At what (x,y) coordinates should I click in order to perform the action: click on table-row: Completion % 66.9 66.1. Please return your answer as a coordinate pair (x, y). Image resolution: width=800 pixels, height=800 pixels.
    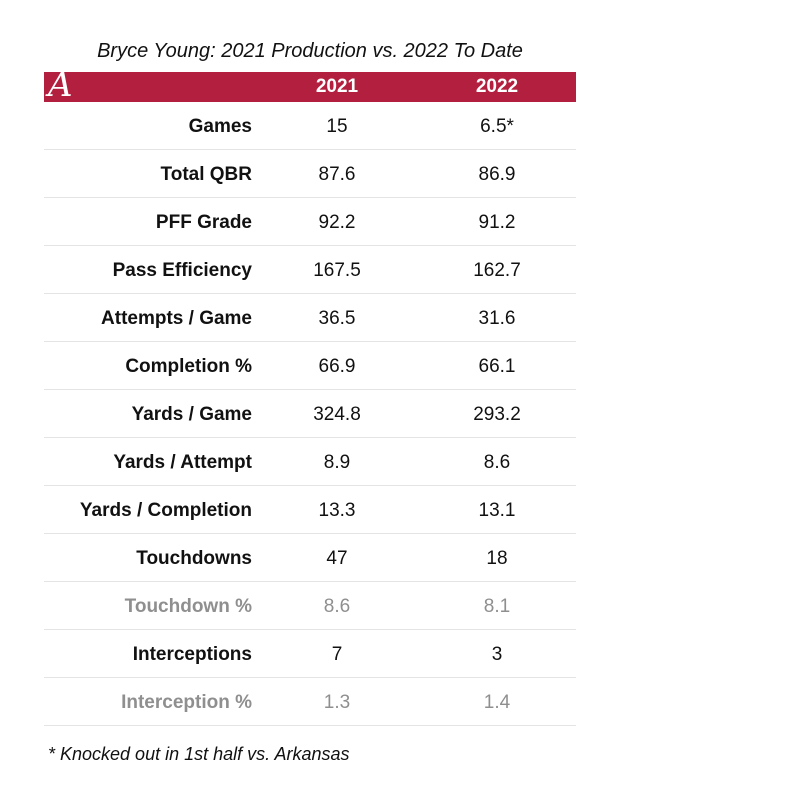
    Looking at the image, I should click on (310, 366).